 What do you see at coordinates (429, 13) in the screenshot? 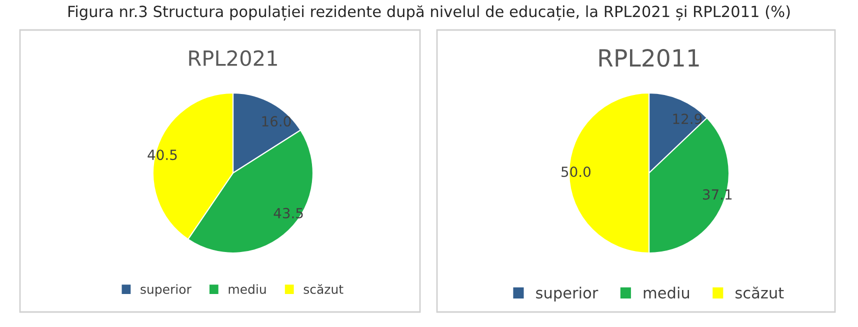
I see `text: Figura nr.3 Structura populației rezidente după nivelul de educație, la RPL2021 și RPL2011 (%)` at bounding box center [429, 13].